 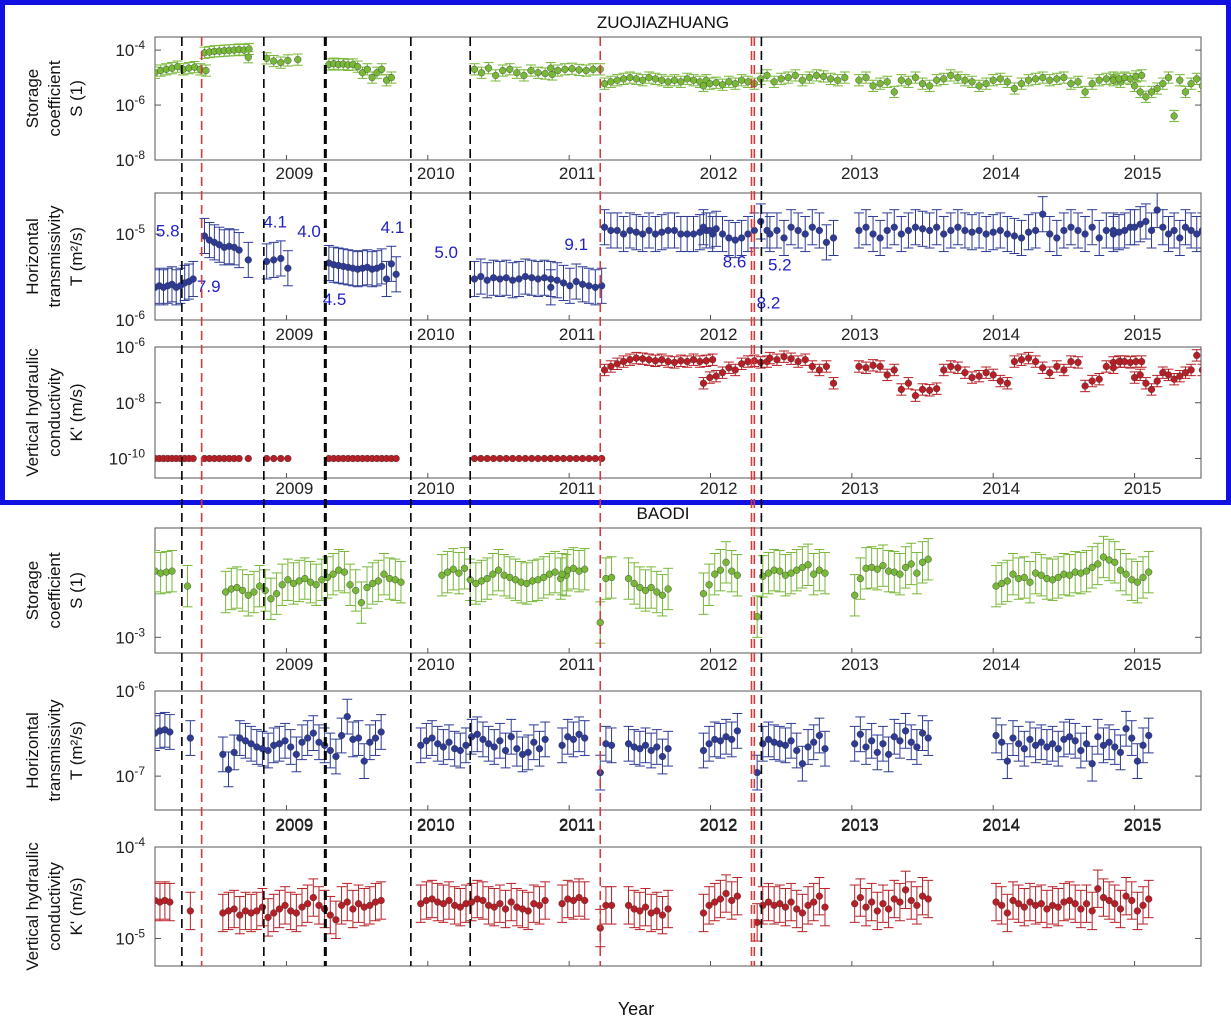 What do you see at coordinates (446, 252) in the screenshot?
I see `value-annotation: 5.0` at bounding box center [446, 252].